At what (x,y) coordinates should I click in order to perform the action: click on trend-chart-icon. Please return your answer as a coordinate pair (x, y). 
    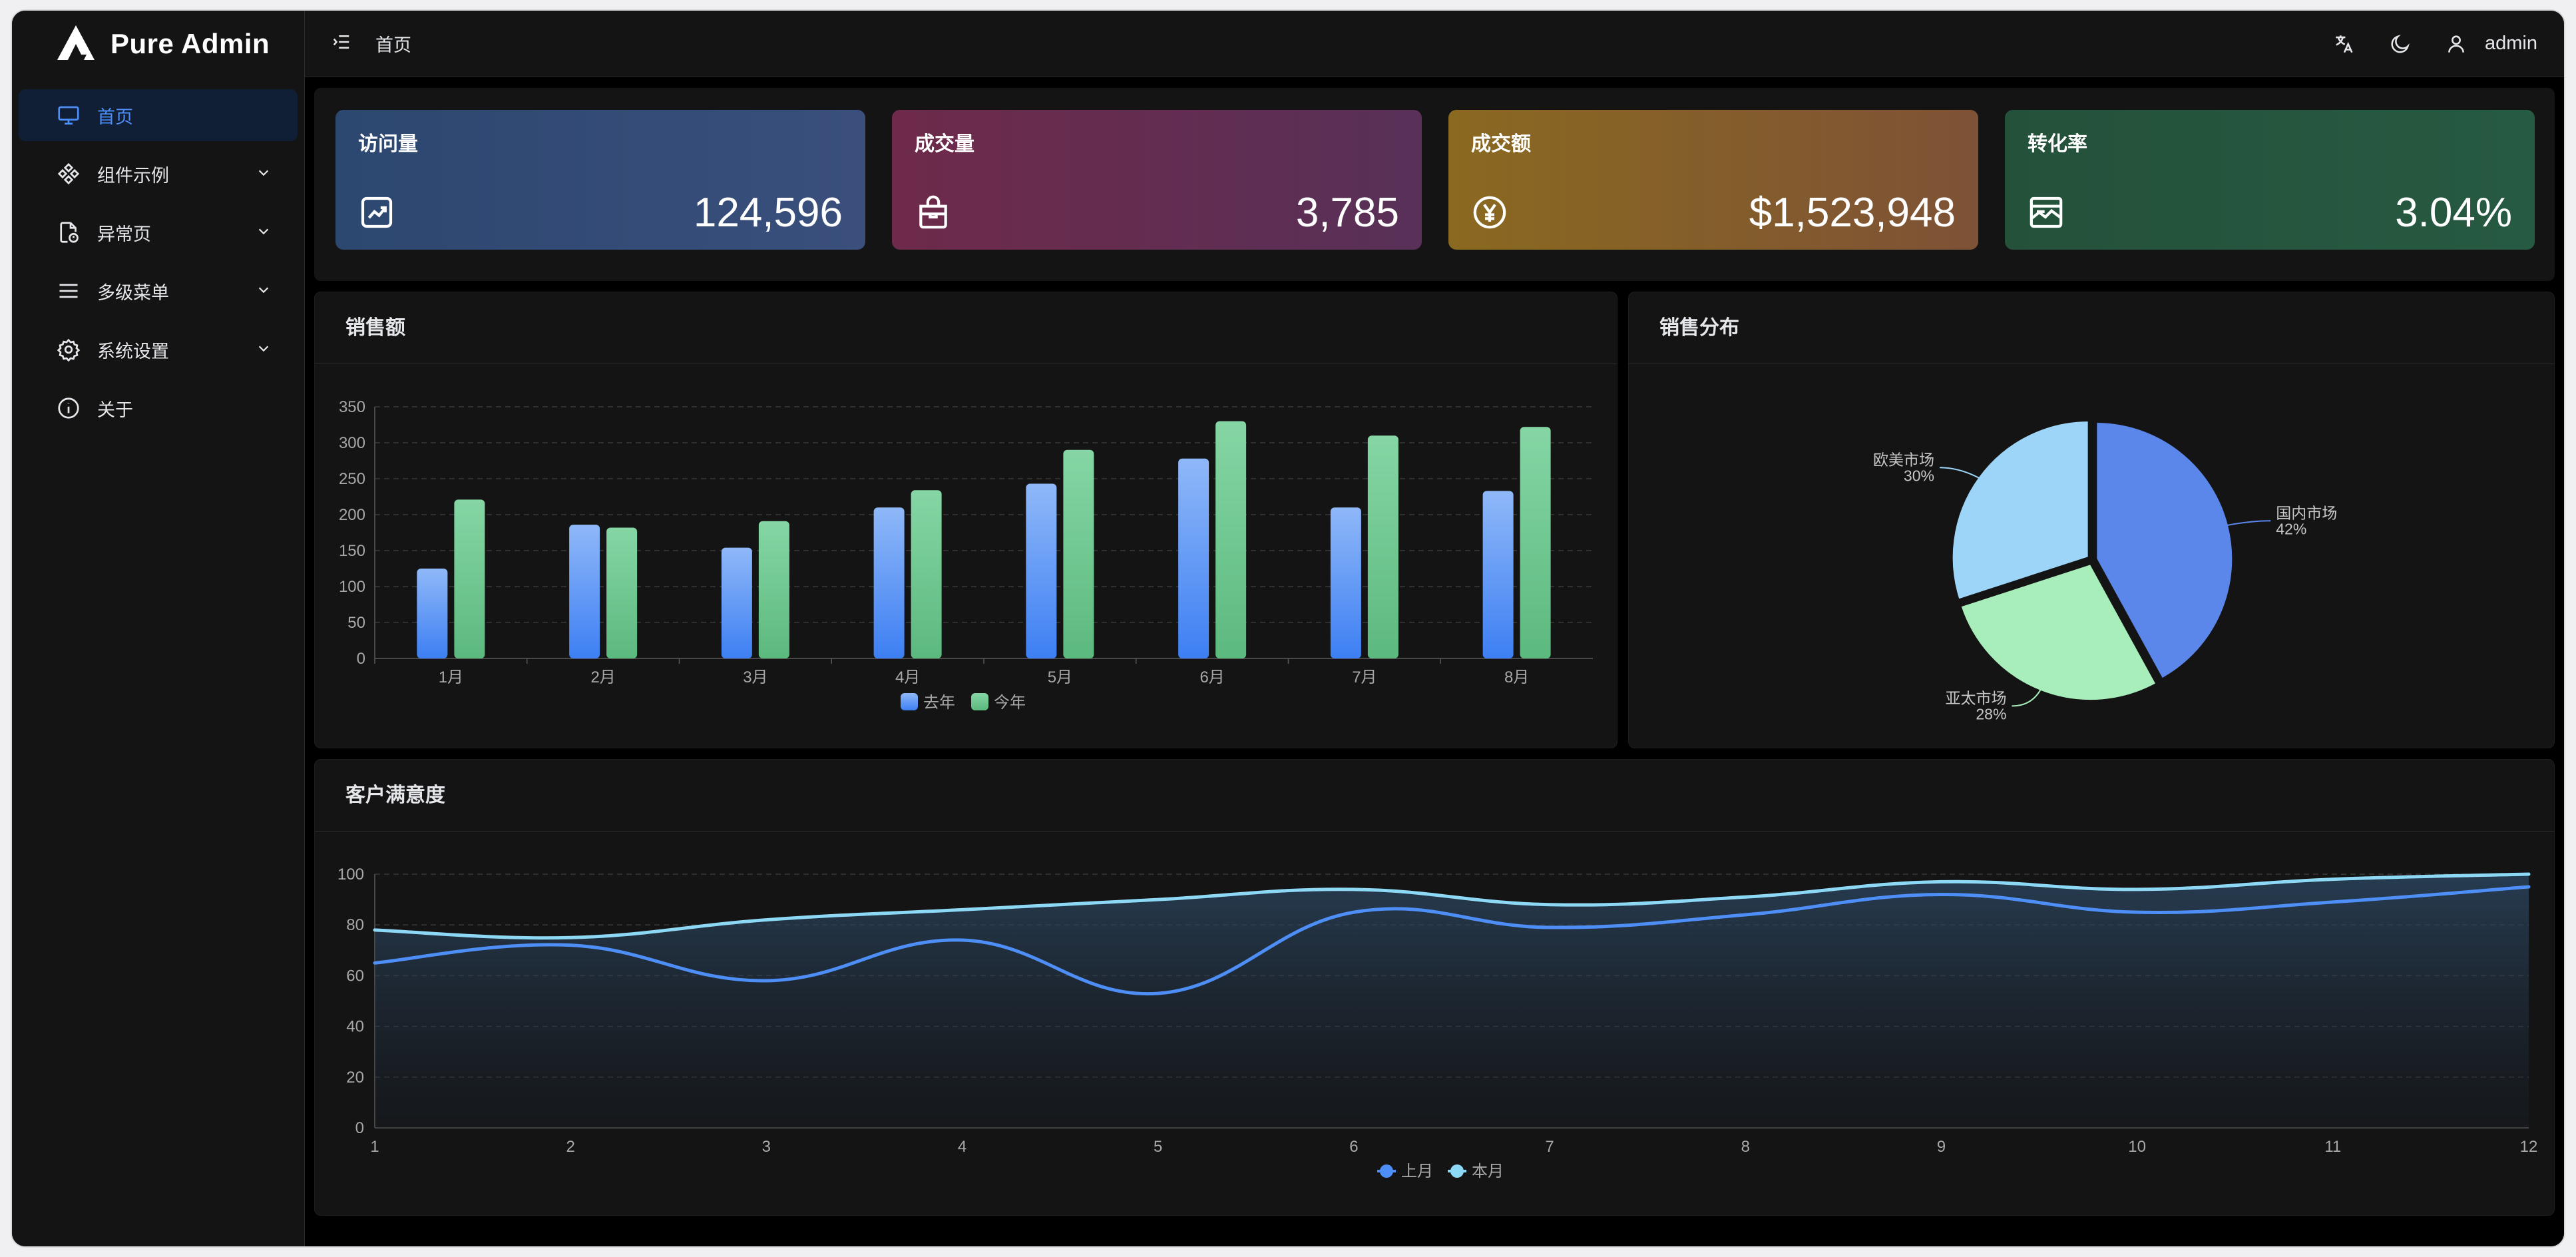
    Looking at the image, I should click on (376, 213).